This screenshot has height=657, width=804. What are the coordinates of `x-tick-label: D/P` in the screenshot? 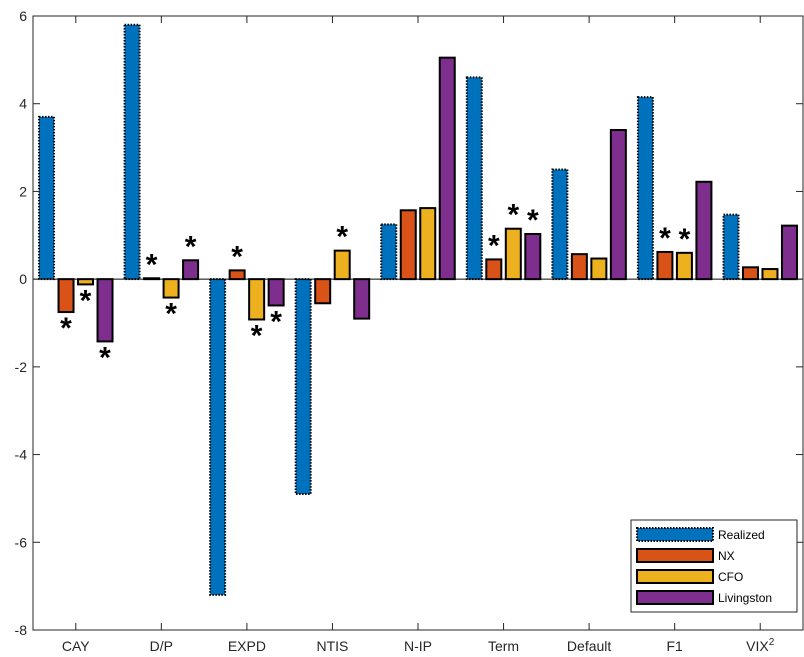 It's located at (161, 646).